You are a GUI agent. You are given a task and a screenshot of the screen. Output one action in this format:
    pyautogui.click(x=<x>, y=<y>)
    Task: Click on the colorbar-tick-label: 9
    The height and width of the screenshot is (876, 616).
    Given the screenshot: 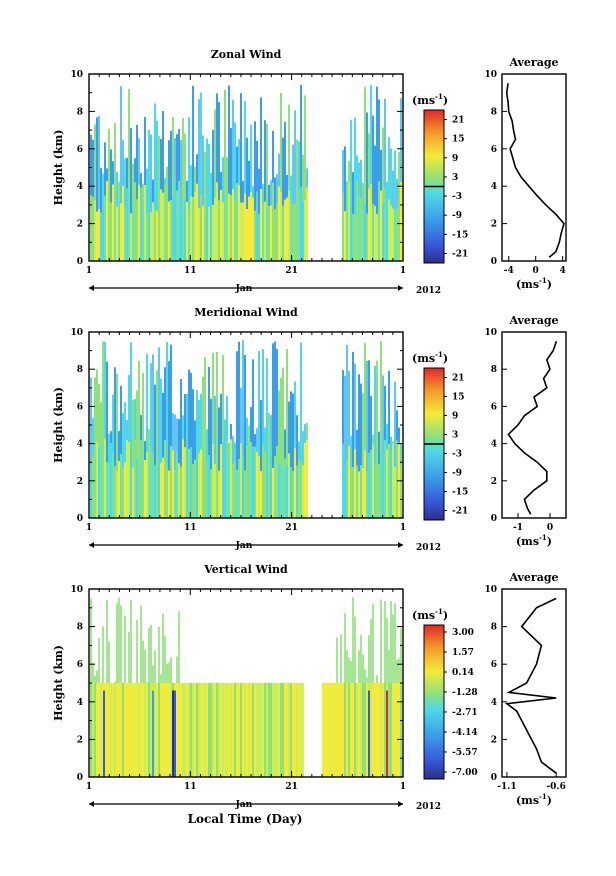 What is the action you would take?
    pyautogui.click(x=455, y=159)
    